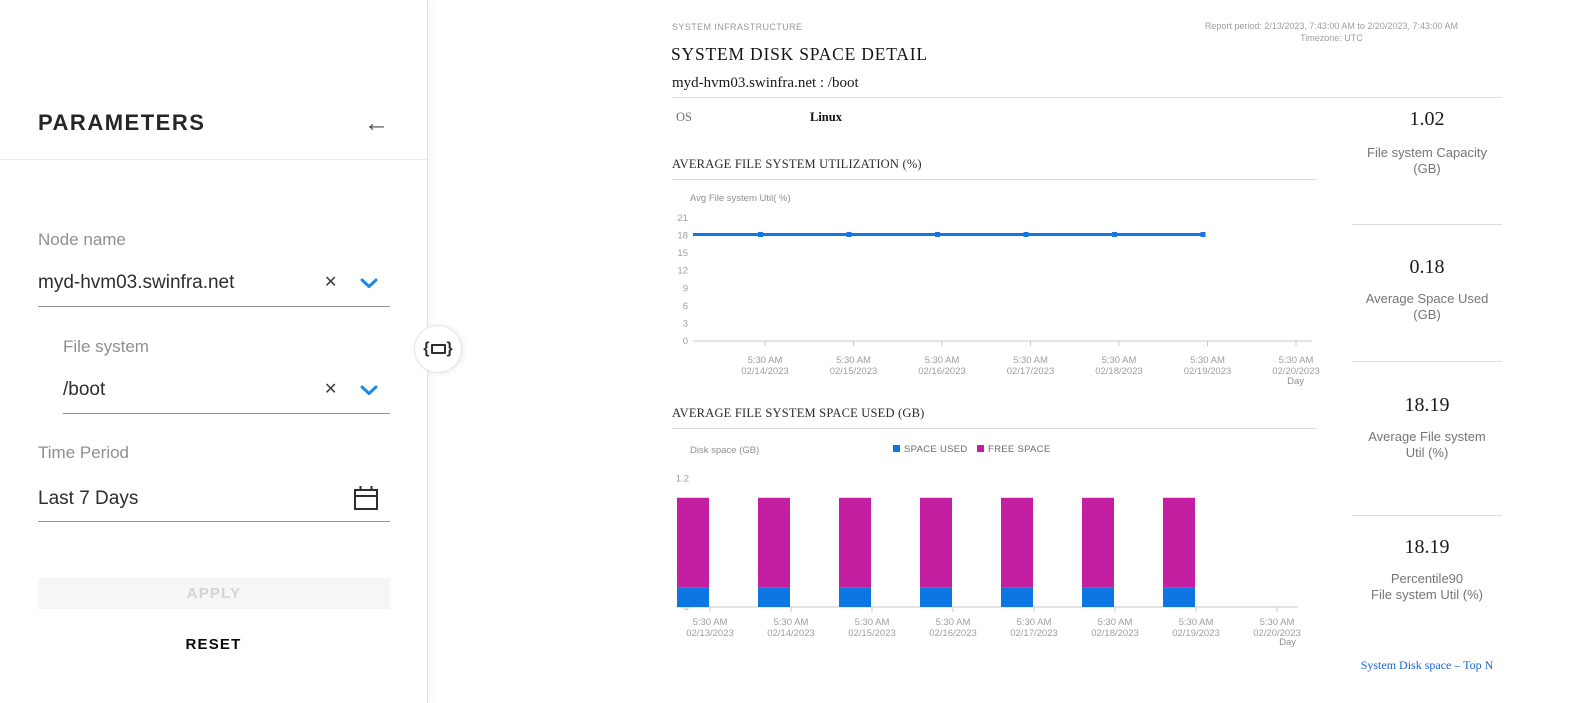 Image resolution: width=1583 pixels, height=703 pixels. I want to click on svg-text: 12, so click(682, 271).